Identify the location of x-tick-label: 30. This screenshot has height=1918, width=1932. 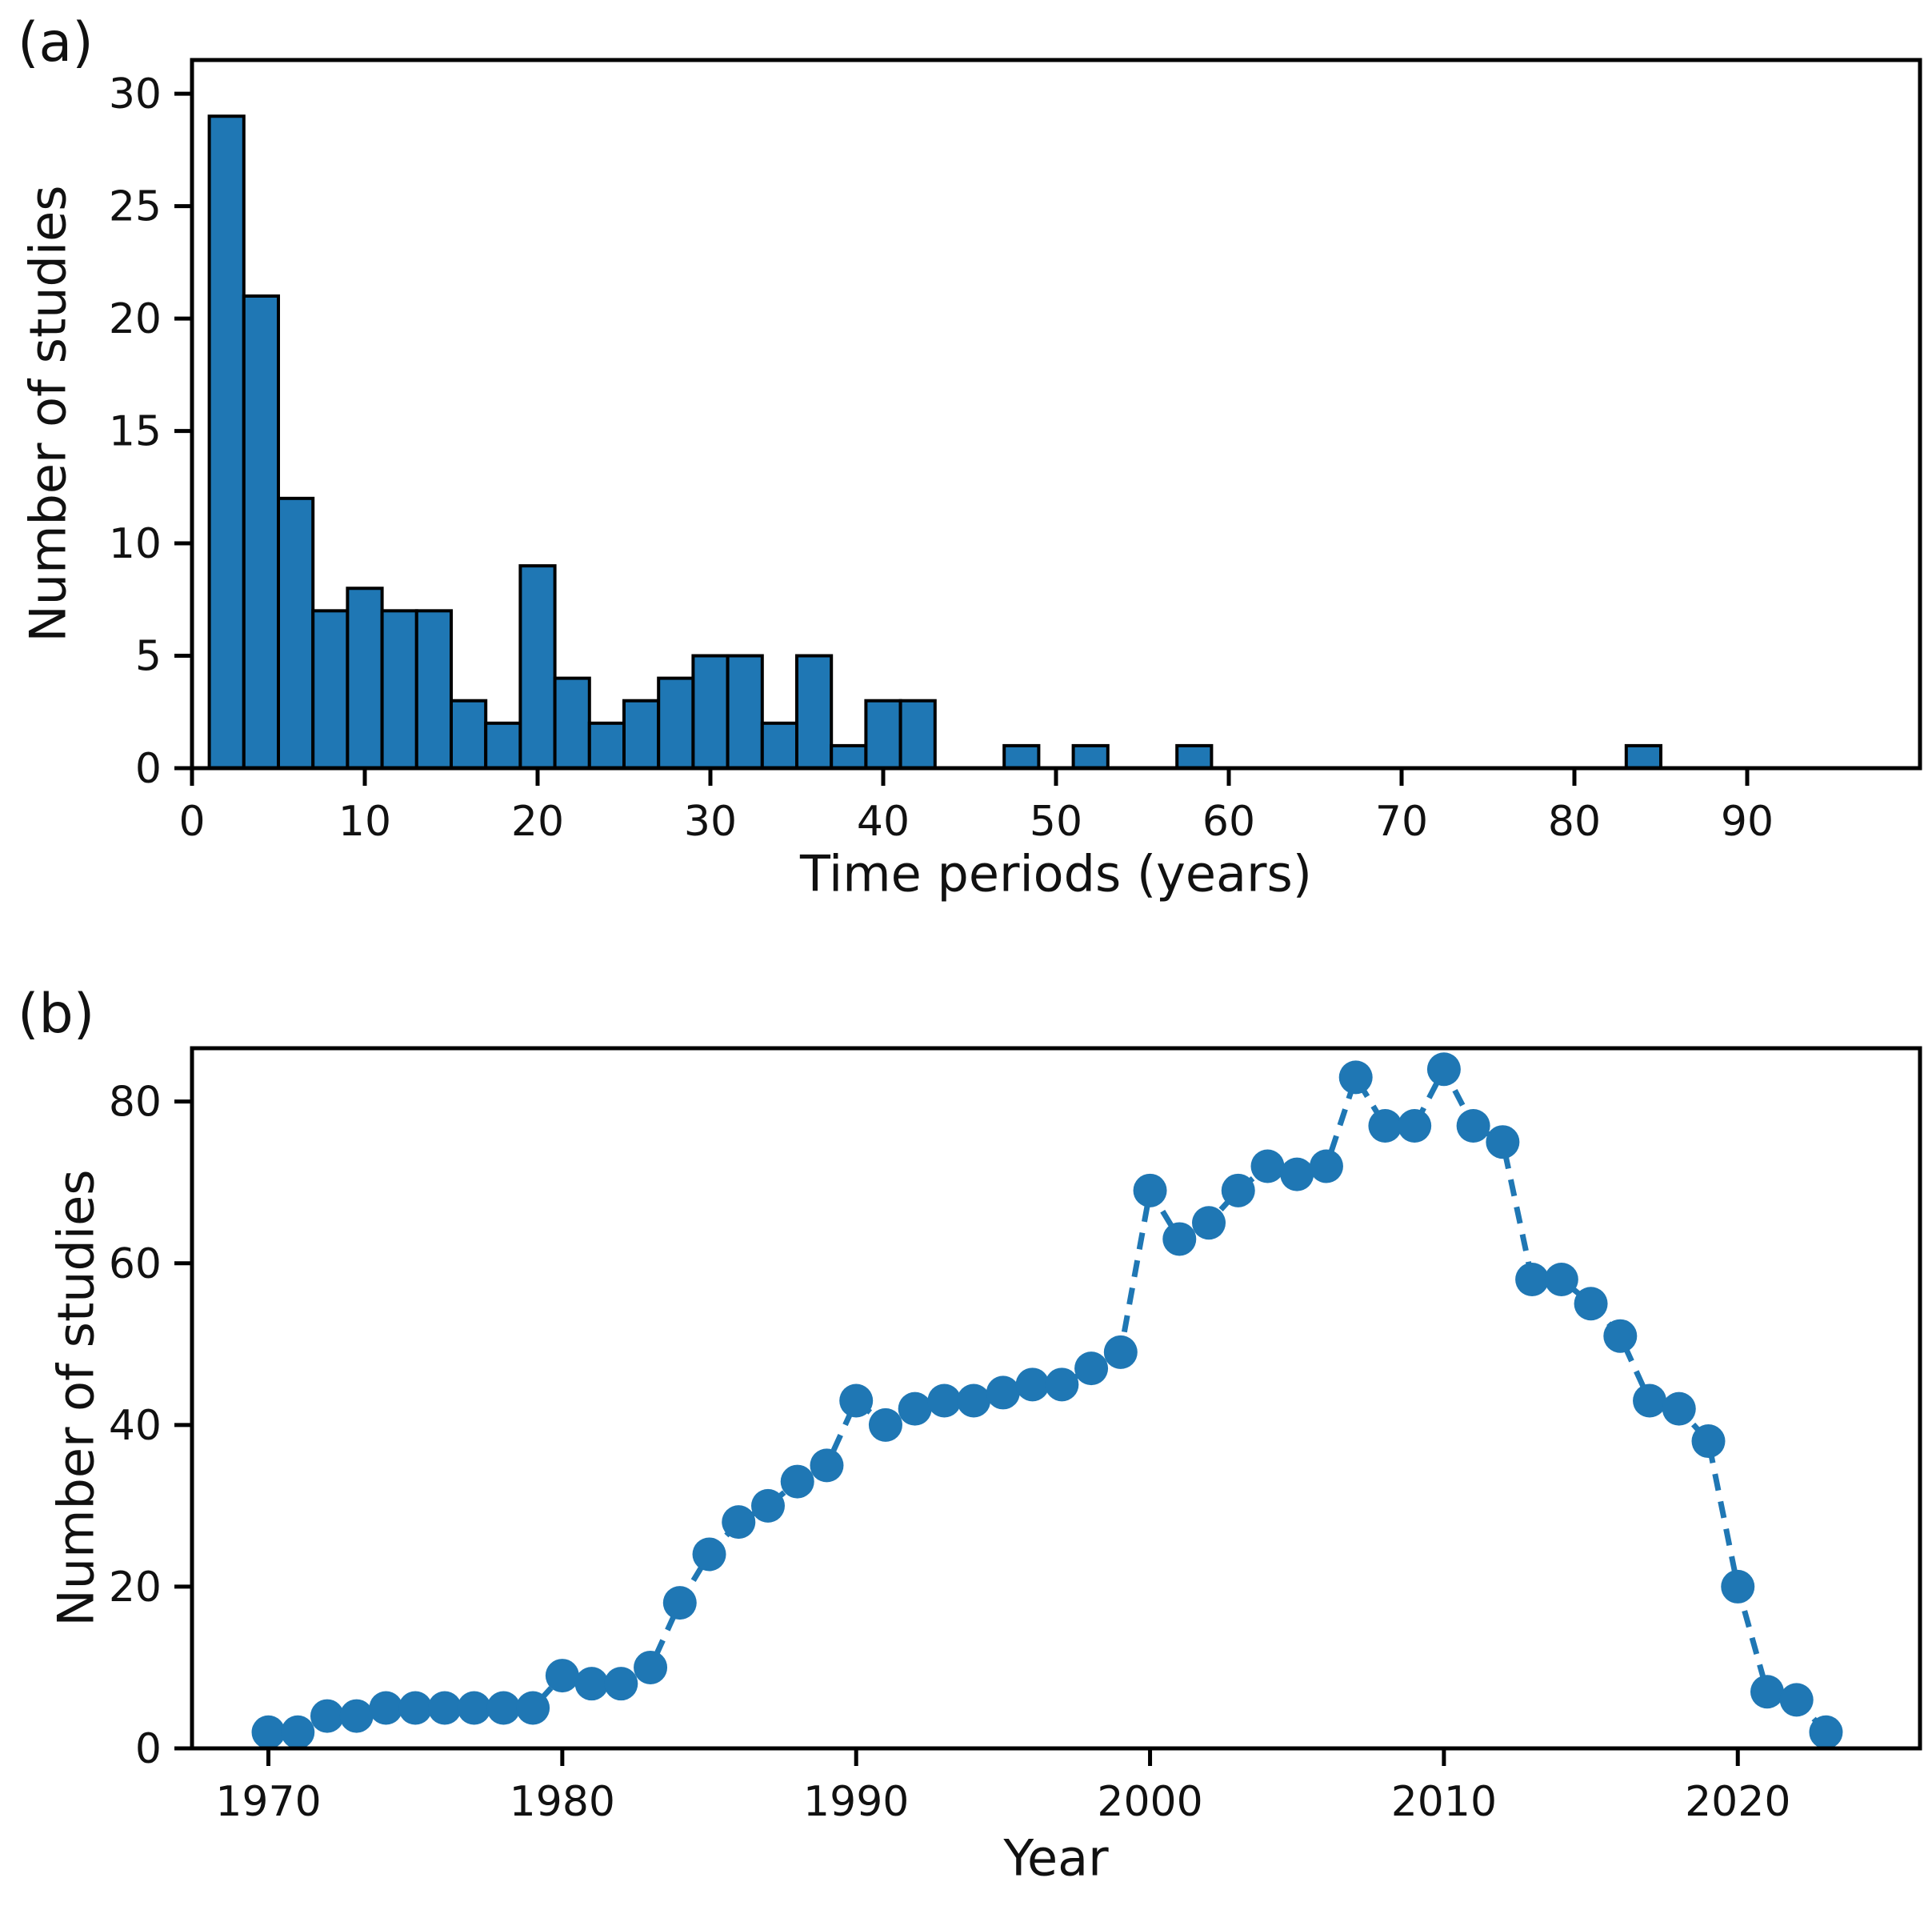
(710, 822).